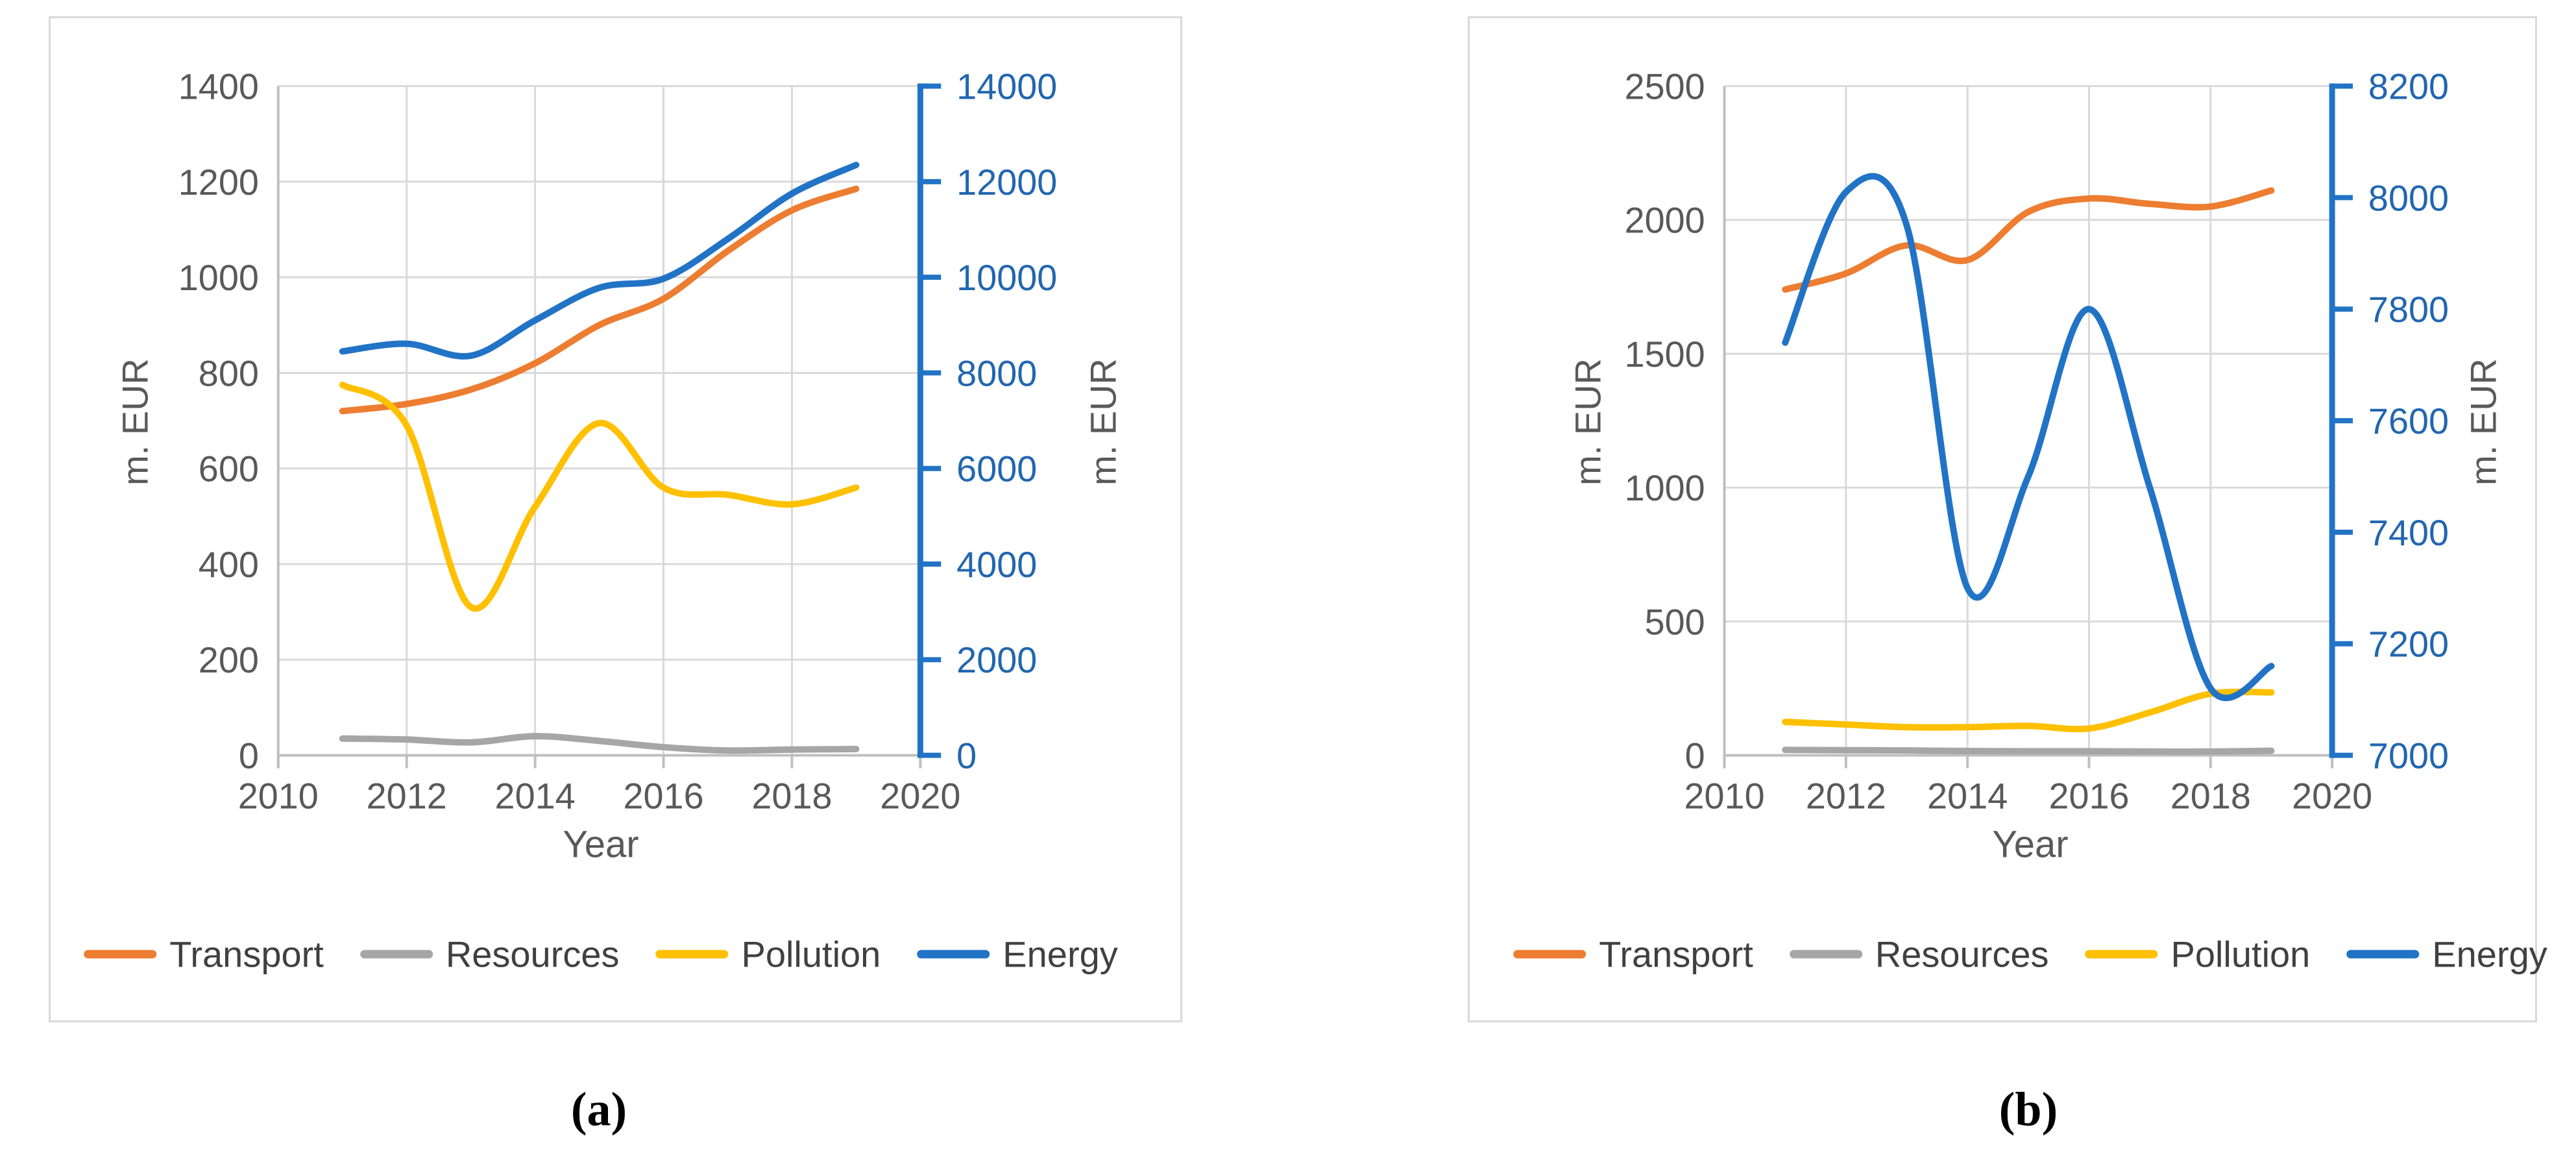  What do you see at coordinates (2408, 533) in the screenshot?
I see `right-y-tick-label: 7400` at bounding box center [2408, 533].